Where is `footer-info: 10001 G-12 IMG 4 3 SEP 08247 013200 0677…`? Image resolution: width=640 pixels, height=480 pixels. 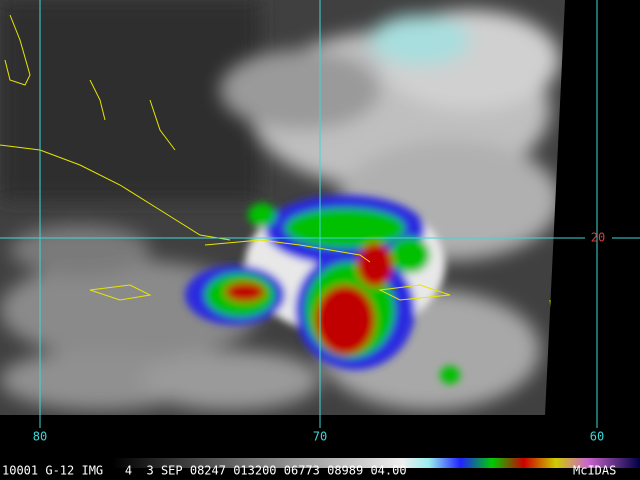 footer-info: 10001 G-12 IMG 4 3 SEP 08247 013200 0677… is located at coordinates (204, 471).